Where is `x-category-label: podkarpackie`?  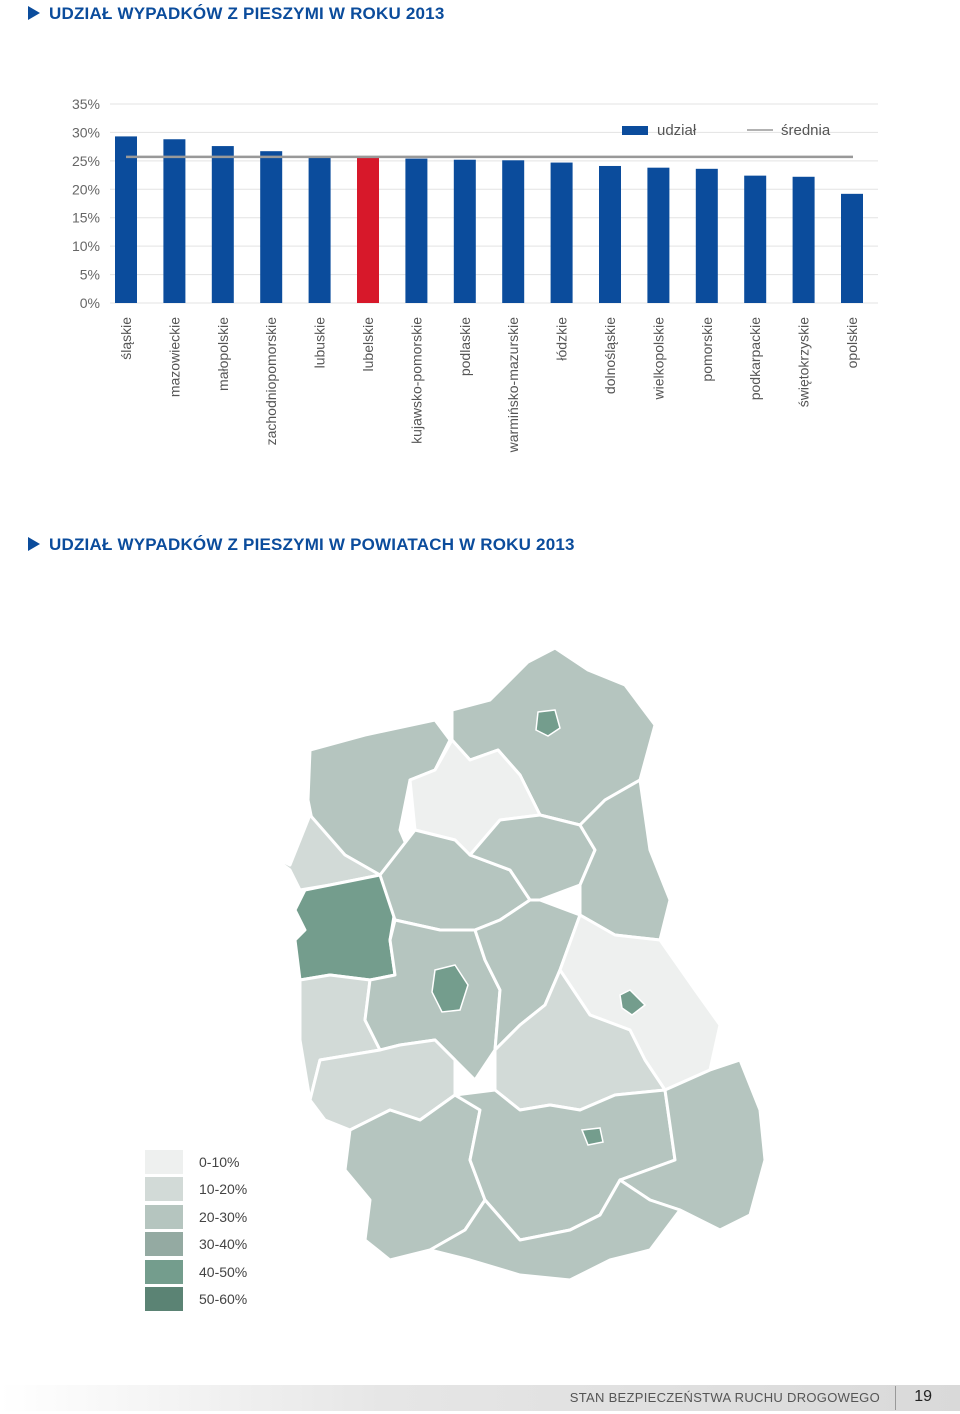 x-category-label: podkarpackie is located at coordinates (755, 358).